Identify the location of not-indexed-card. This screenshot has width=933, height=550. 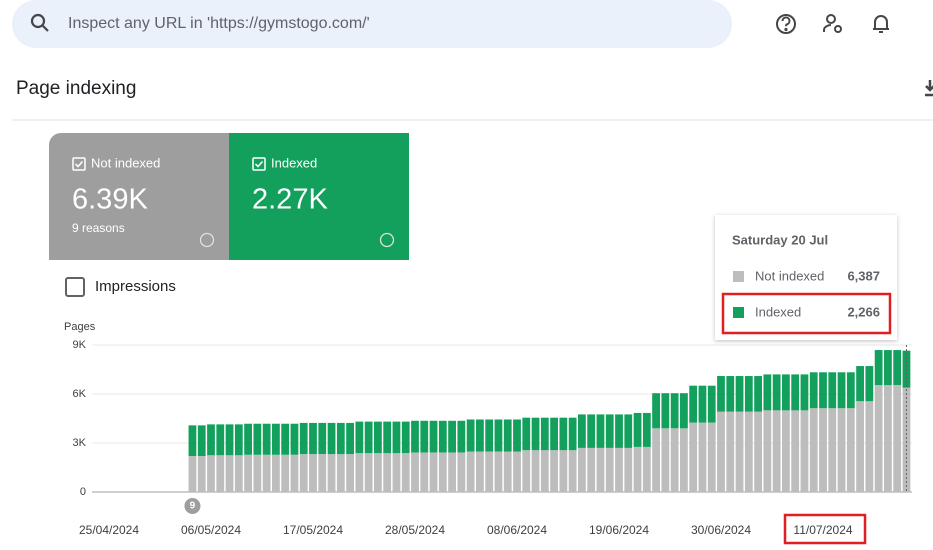
(139, 196).